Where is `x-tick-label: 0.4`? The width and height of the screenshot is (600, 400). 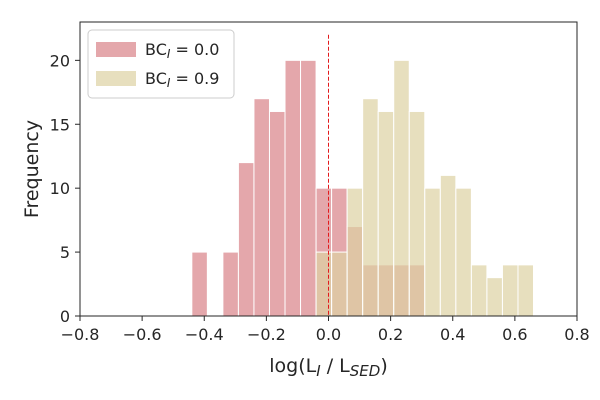 x-tick-label: 0.4 is located at coordinates (452, 334).